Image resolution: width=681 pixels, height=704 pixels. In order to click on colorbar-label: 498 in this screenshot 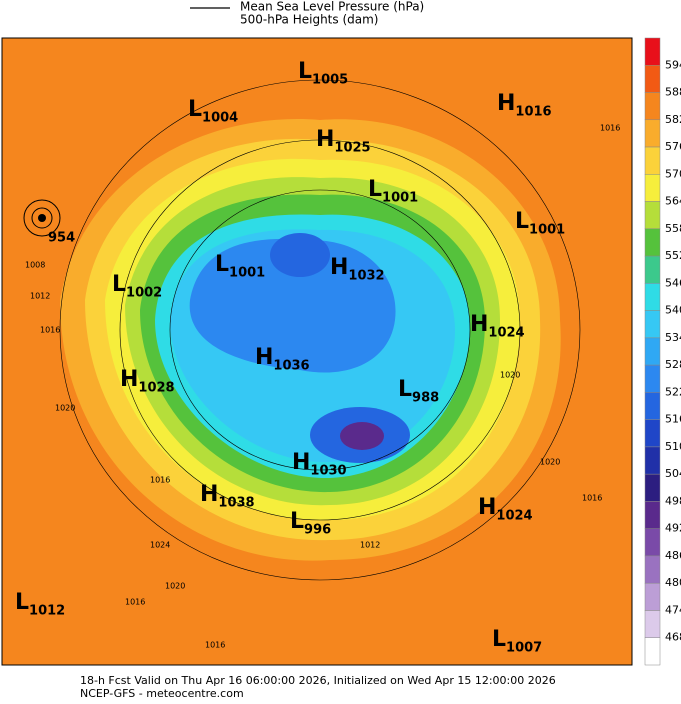, I will do `click(673, 500)`.